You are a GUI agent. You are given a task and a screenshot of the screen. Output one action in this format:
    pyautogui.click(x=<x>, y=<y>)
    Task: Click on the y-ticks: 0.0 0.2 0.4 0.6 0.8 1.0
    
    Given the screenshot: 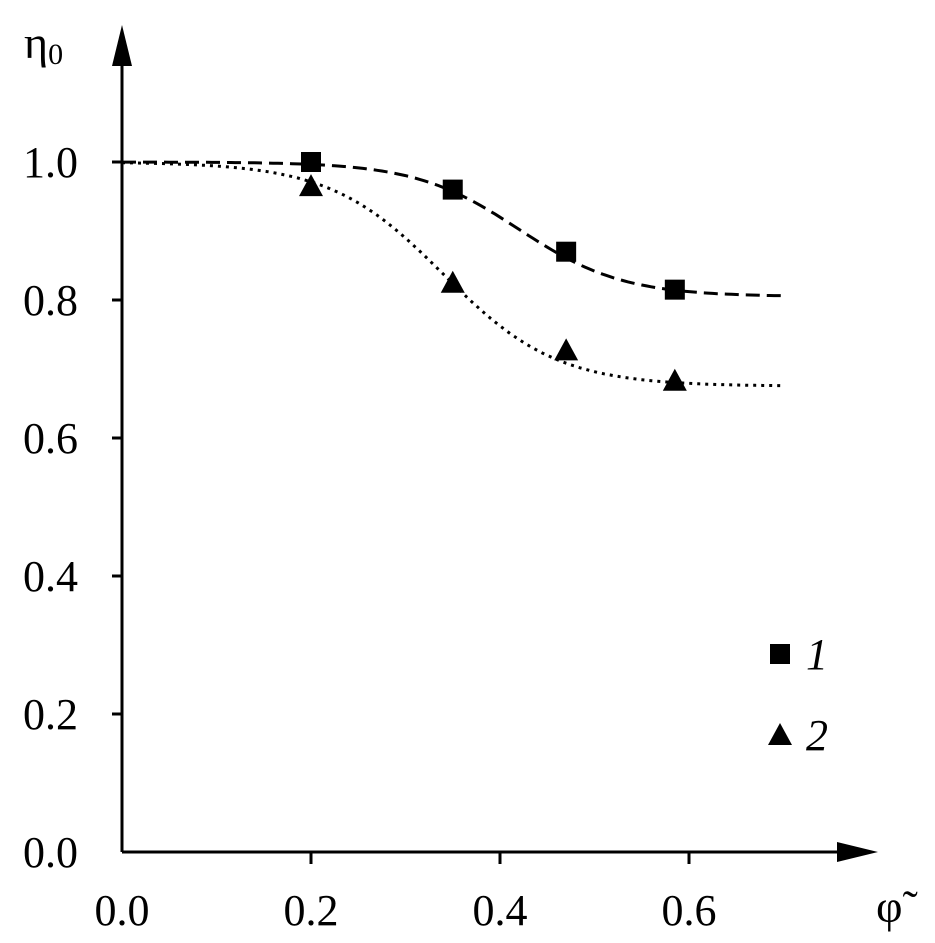 What is the action you would take?
    pyautogui.click(x=72, y=507)
    